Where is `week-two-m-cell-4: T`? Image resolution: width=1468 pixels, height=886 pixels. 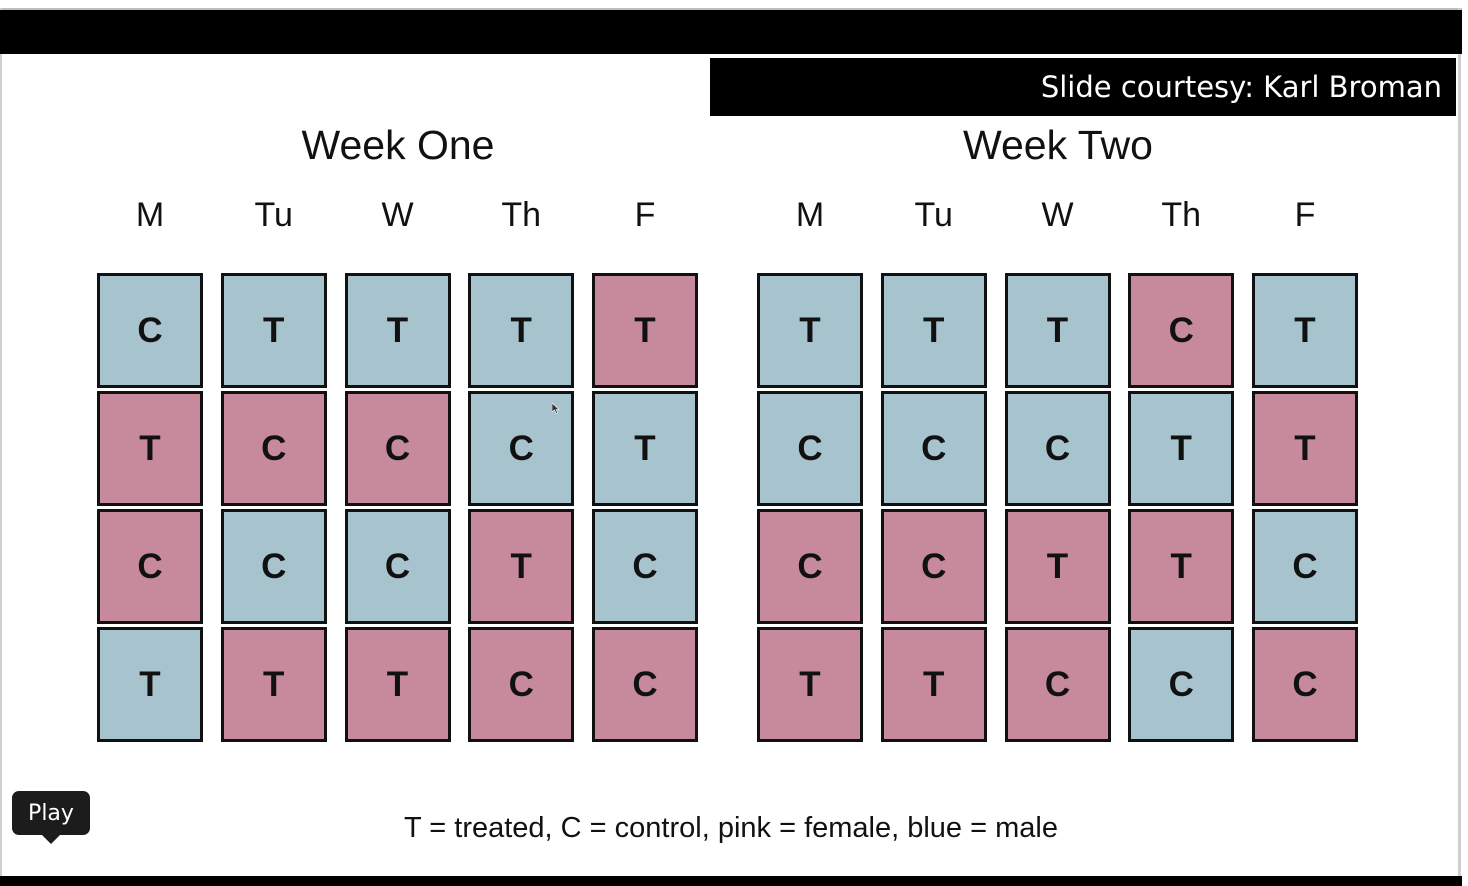 week-two-m-cell-4: T is located at coordinates (810, 684).